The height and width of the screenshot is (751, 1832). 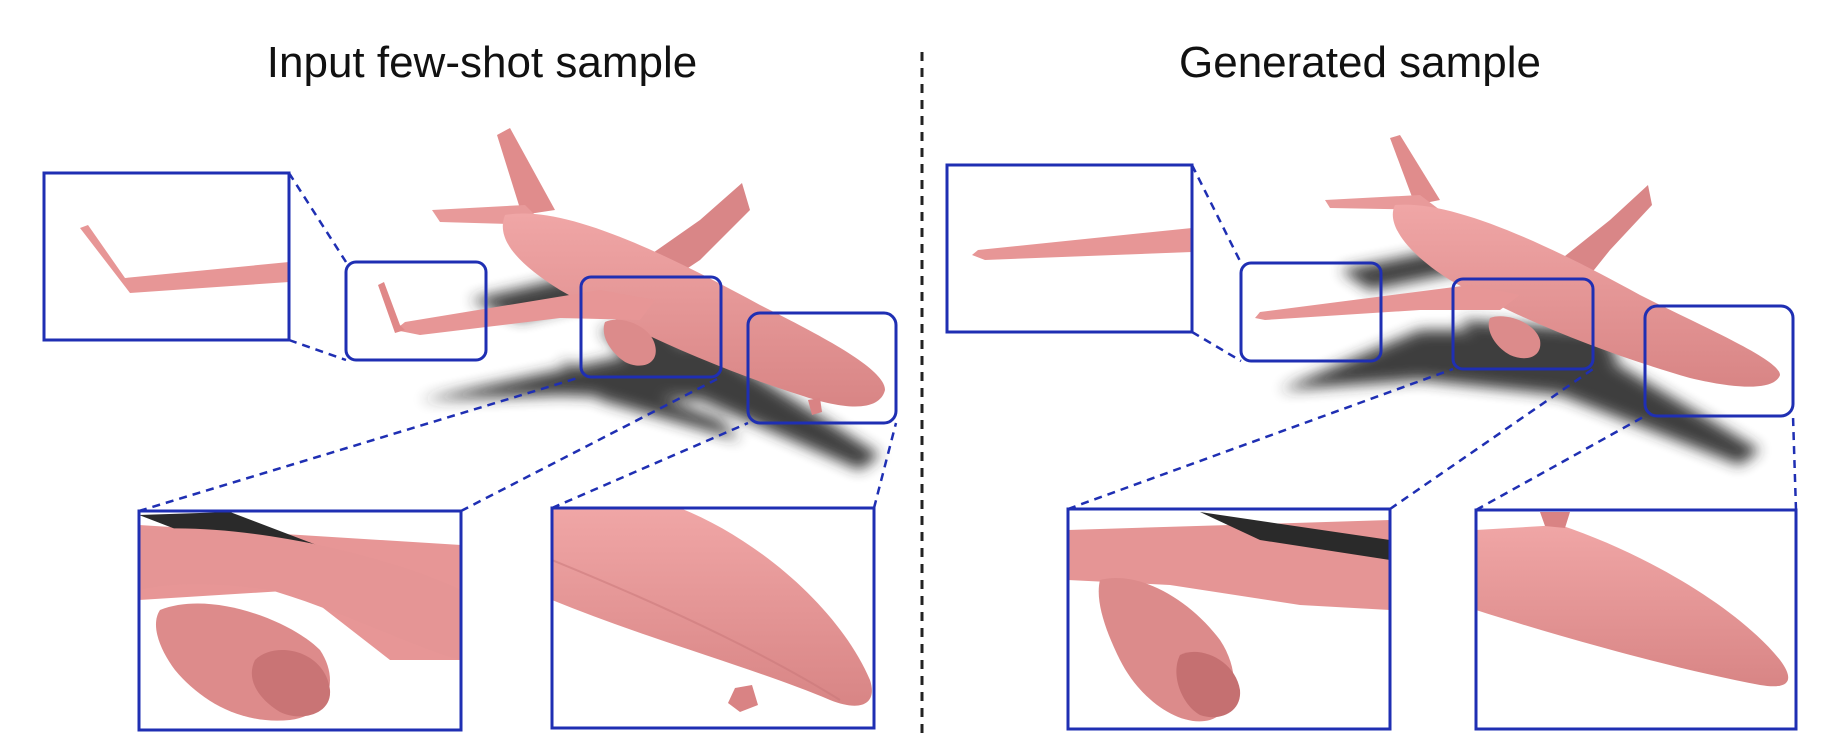 What do you see at coordinates (526, 171) in the screenshot?
I see `left-tail-fin` at bounding box center [526, 171].